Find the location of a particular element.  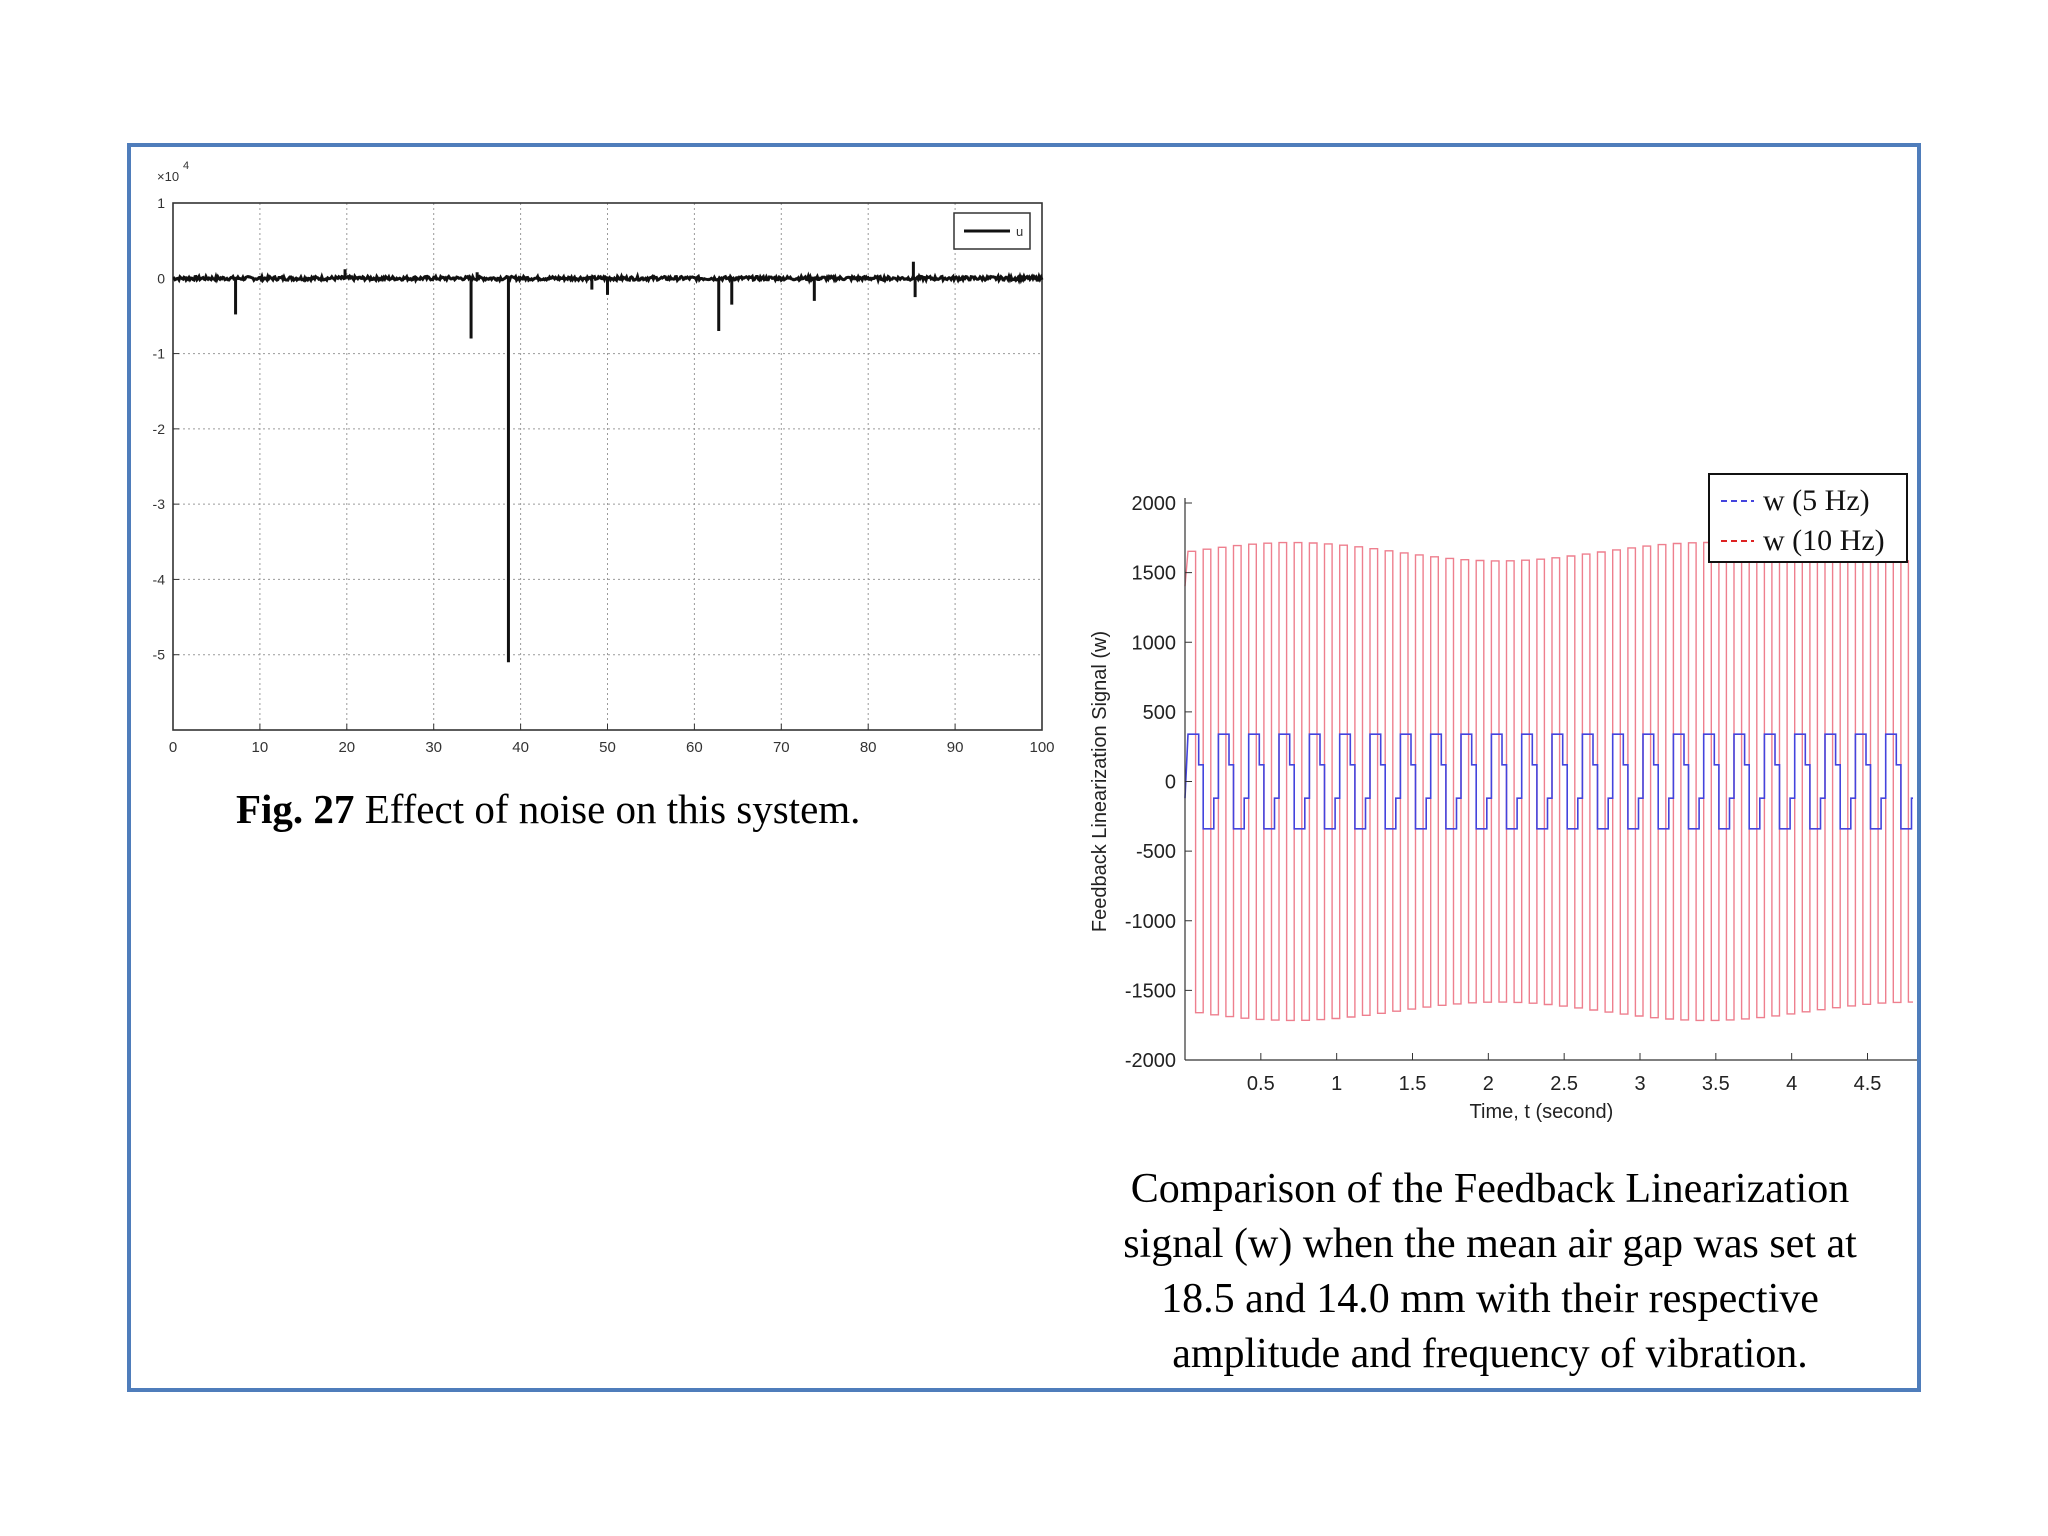

x-tick-label: 70 is located at coordinates (781, 747).